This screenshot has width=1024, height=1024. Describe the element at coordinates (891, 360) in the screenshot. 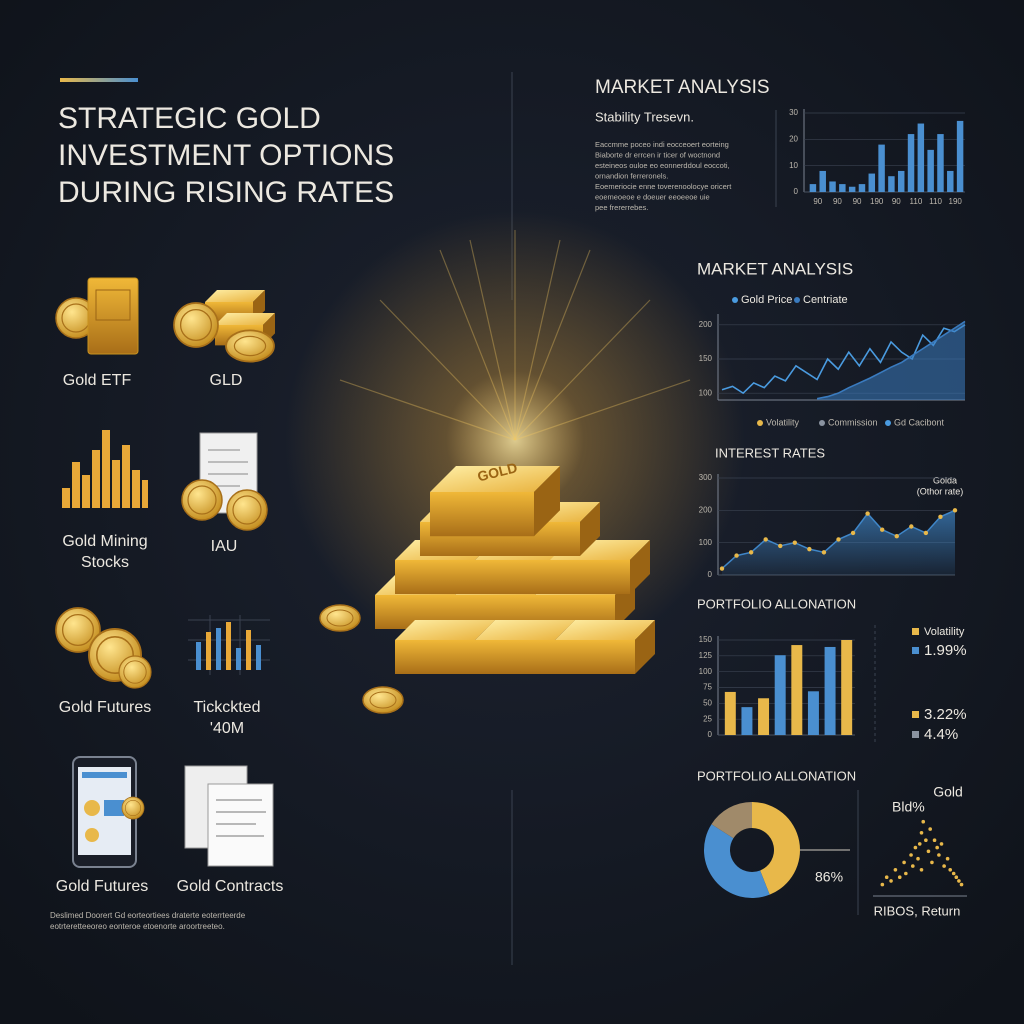

I see `area` at that location.